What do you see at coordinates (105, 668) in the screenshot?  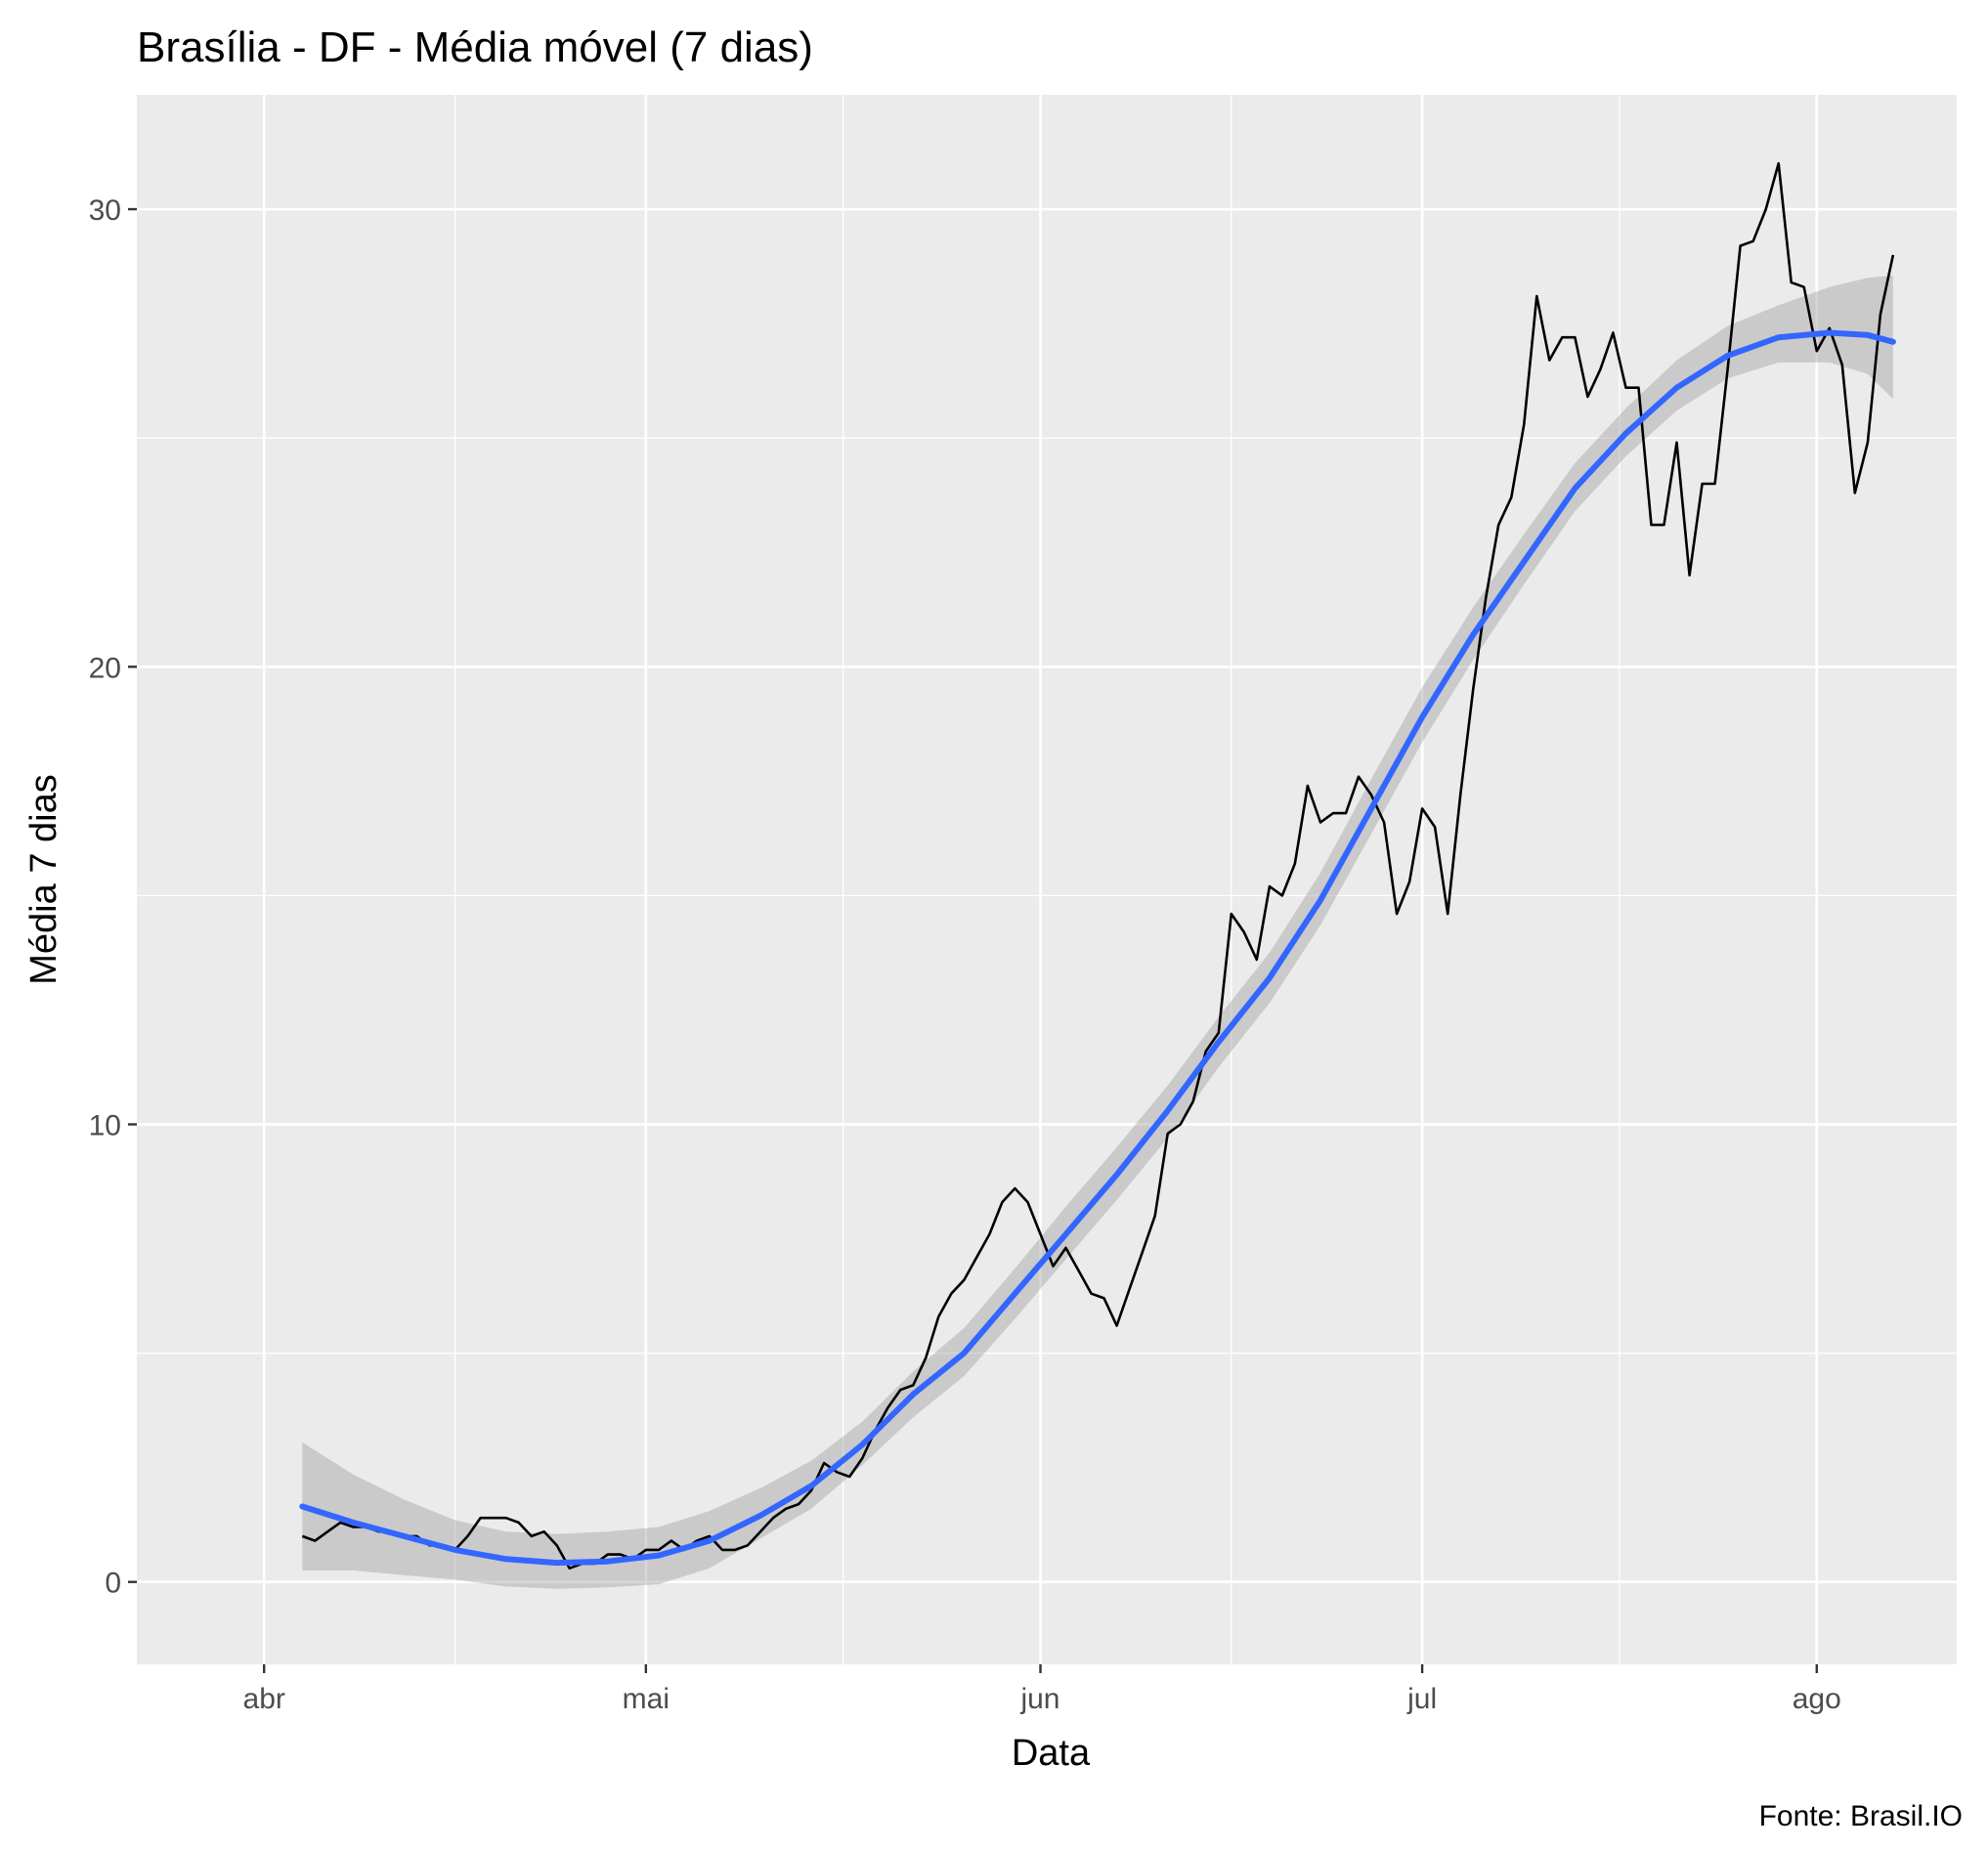 I see `y-tick-label: 20` at bounding box center [105, 668].